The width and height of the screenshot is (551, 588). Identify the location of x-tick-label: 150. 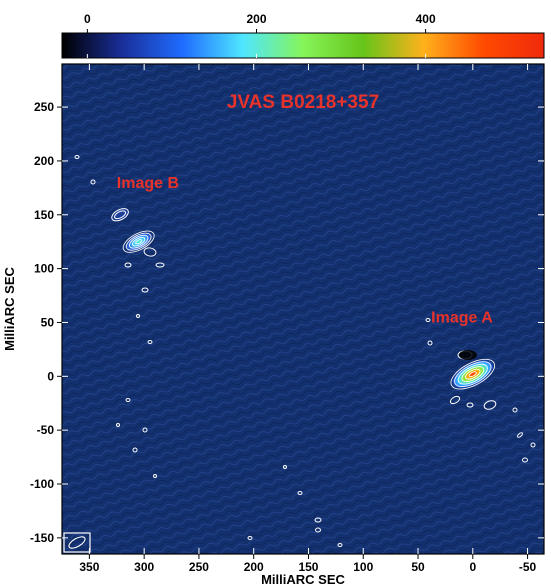
(308, 567).